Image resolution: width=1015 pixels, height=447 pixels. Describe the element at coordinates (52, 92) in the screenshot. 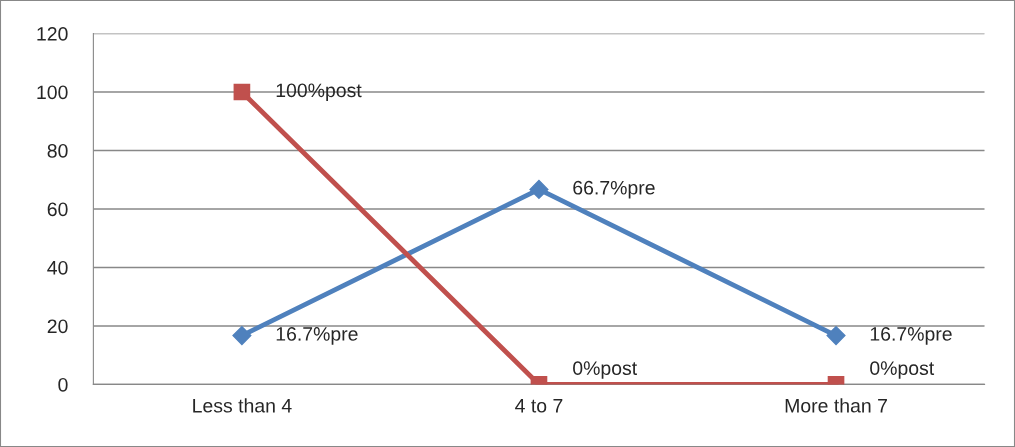

I see `y-tick-label: 100` at that location.